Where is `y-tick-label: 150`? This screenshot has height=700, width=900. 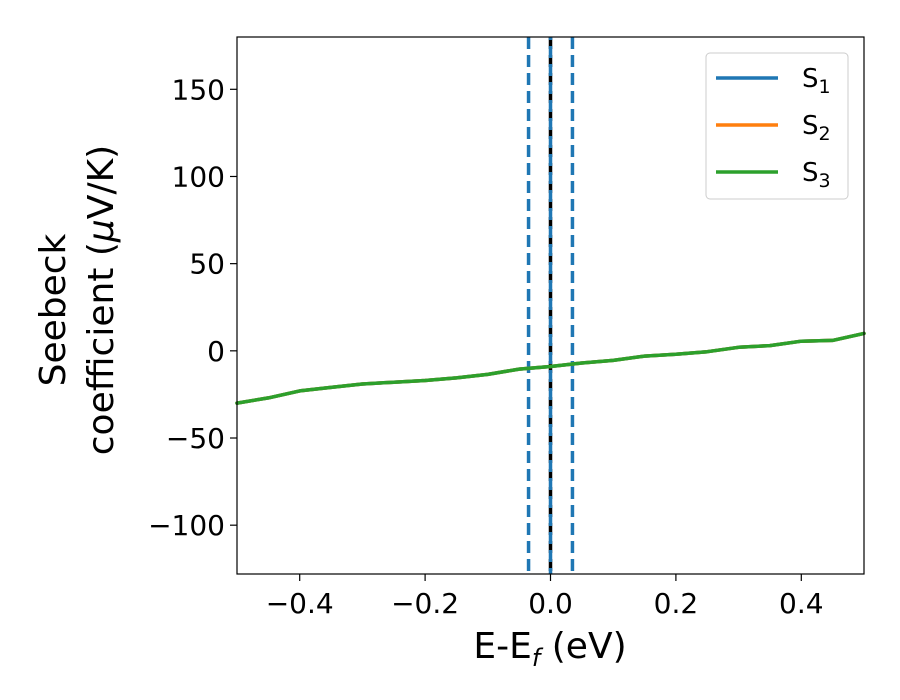
y-tick-label: 150 is located at coordinates (198, 89).